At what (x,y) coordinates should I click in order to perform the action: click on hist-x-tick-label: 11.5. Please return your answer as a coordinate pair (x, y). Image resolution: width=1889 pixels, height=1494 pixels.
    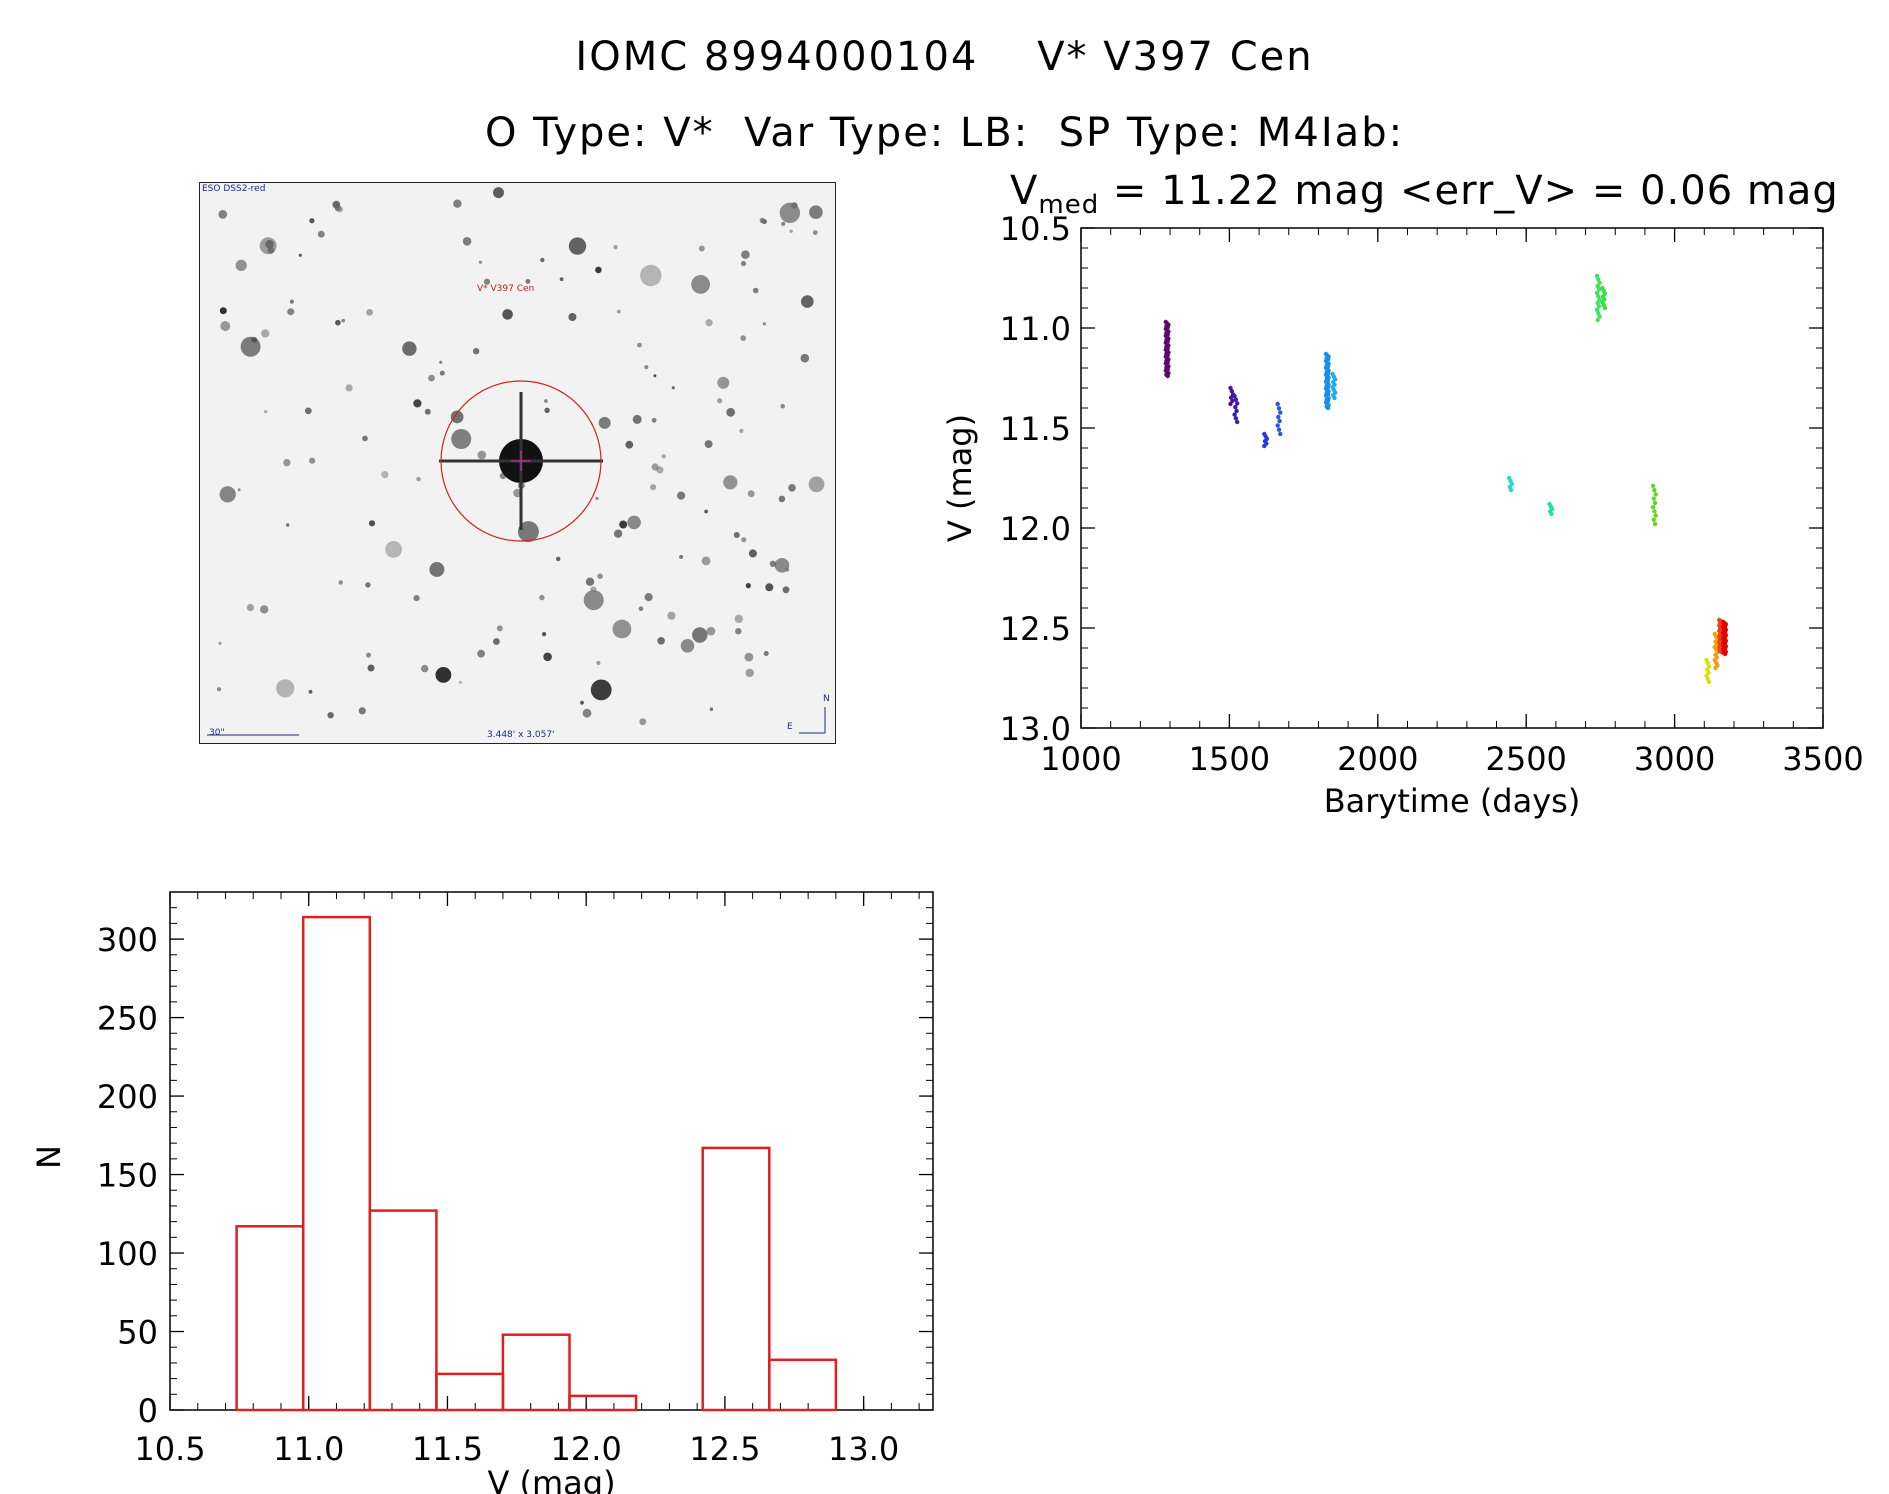
    Looking at the image, I should click on (447, 1449).